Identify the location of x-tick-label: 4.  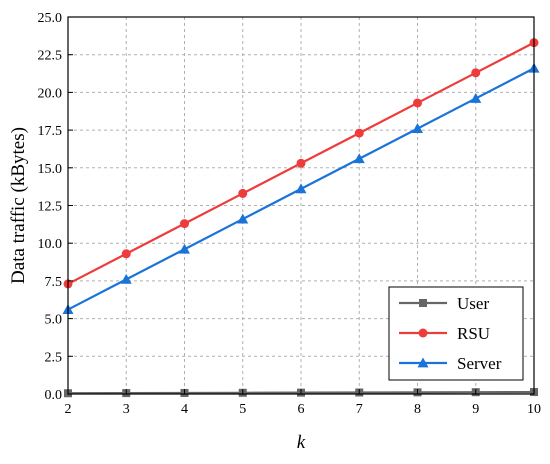
(184, 409).